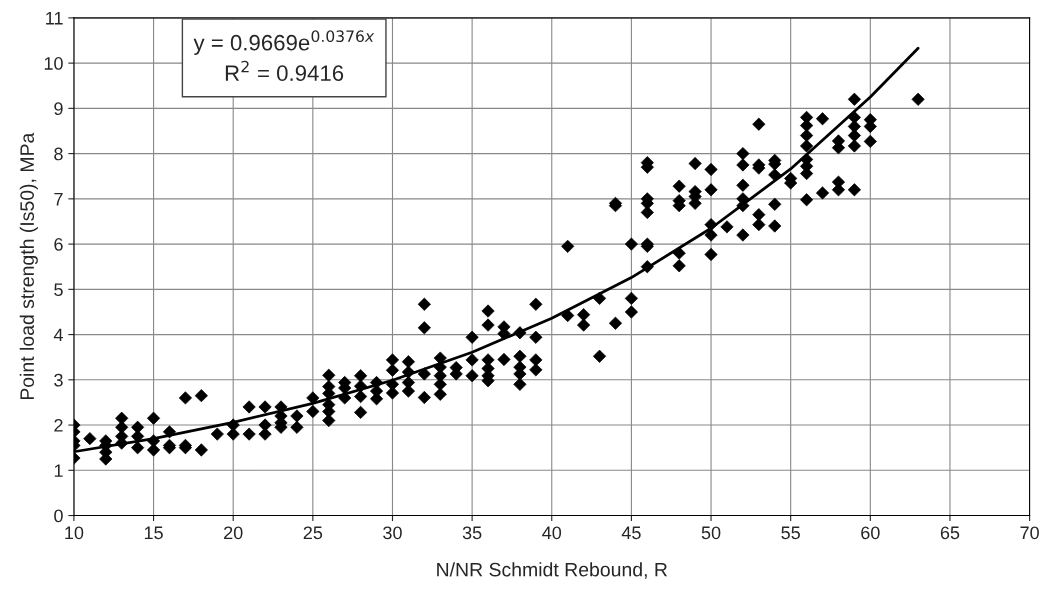 This screenshot has width=1056, height=596. What do you see at coordinates (28, 266) in the screenshot?
I see `y-axis-title: Point load strength (Is50), MPa` at bounding box center [28, 266].